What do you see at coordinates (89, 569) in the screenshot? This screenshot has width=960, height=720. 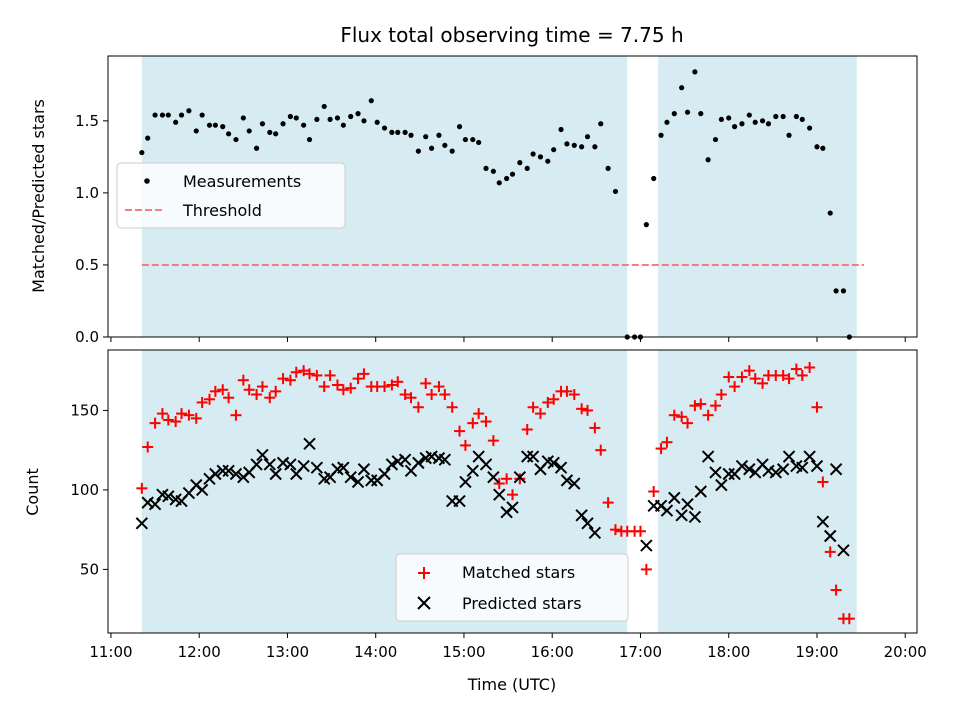 I see `bottom-y-tick-label: 50` at bounding box center [89, 569].